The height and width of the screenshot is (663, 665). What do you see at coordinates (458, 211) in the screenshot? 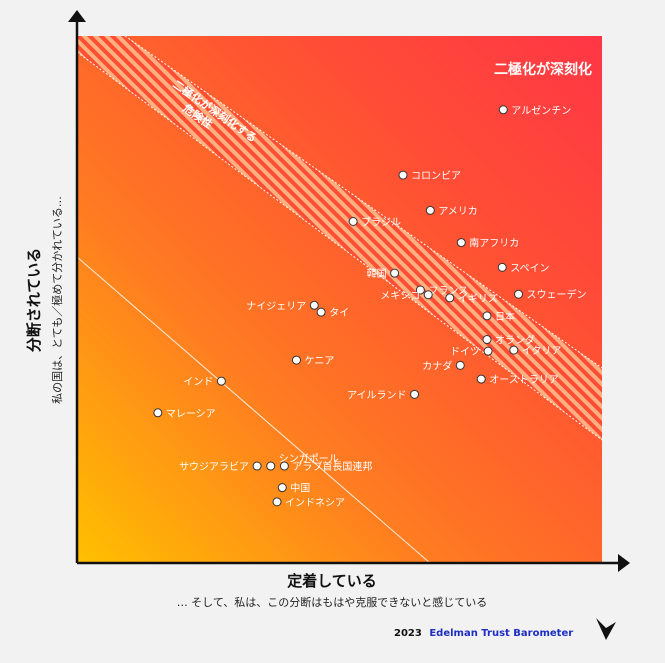
I see `data-point-label: アメリカ` at bounding box center [458, 211].